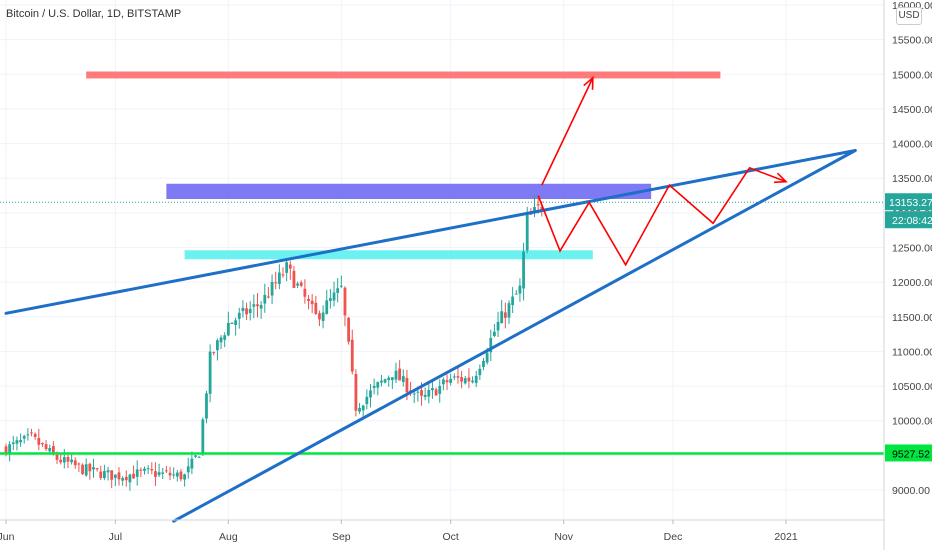 The image size is (932, 550). I want to click on currency-button: USD, so click(909, 16).